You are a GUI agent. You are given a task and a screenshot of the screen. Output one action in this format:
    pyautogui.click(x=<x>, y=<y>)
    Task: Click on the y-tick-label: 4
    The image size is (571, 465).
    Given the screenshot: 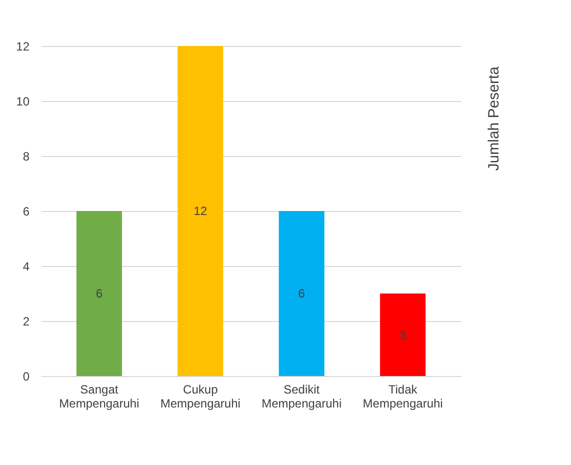 What is the action you would take?
    pyautogui.click(x=26, y=267)
    